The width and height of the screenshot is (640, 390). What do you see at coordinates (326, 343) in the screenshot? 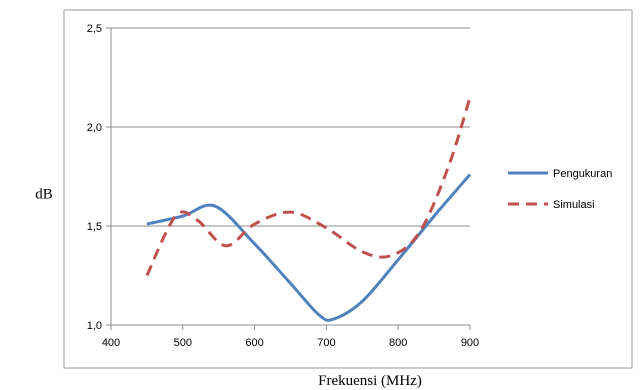
I see `x-tick-label: 700` at bounding box center [326, 343].